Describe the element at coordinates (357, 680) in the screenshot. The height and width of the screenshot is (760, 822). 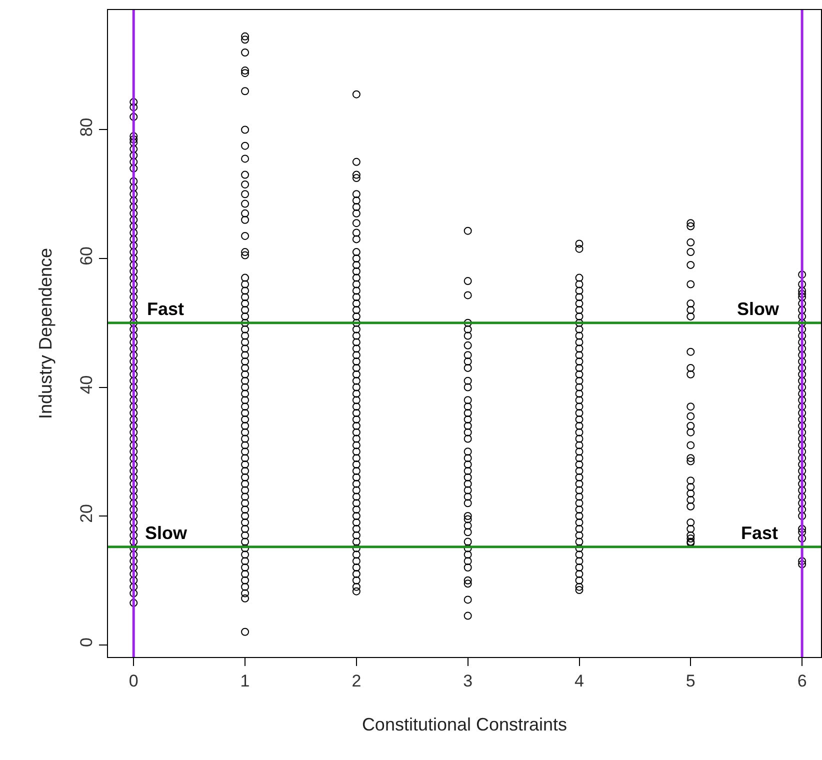
I see `x-tick-label: 2` at that location.